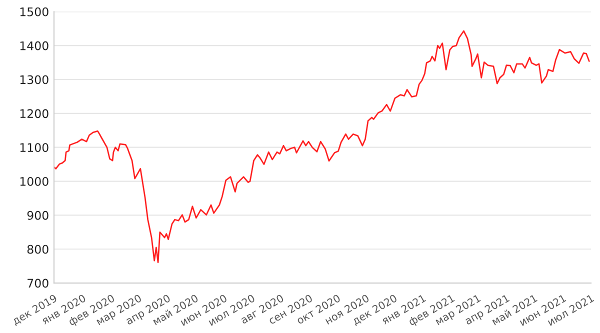 The height and width of the screenshot is (333, 600). I want to click on y-tick-label: 1300, so click(34, 79).